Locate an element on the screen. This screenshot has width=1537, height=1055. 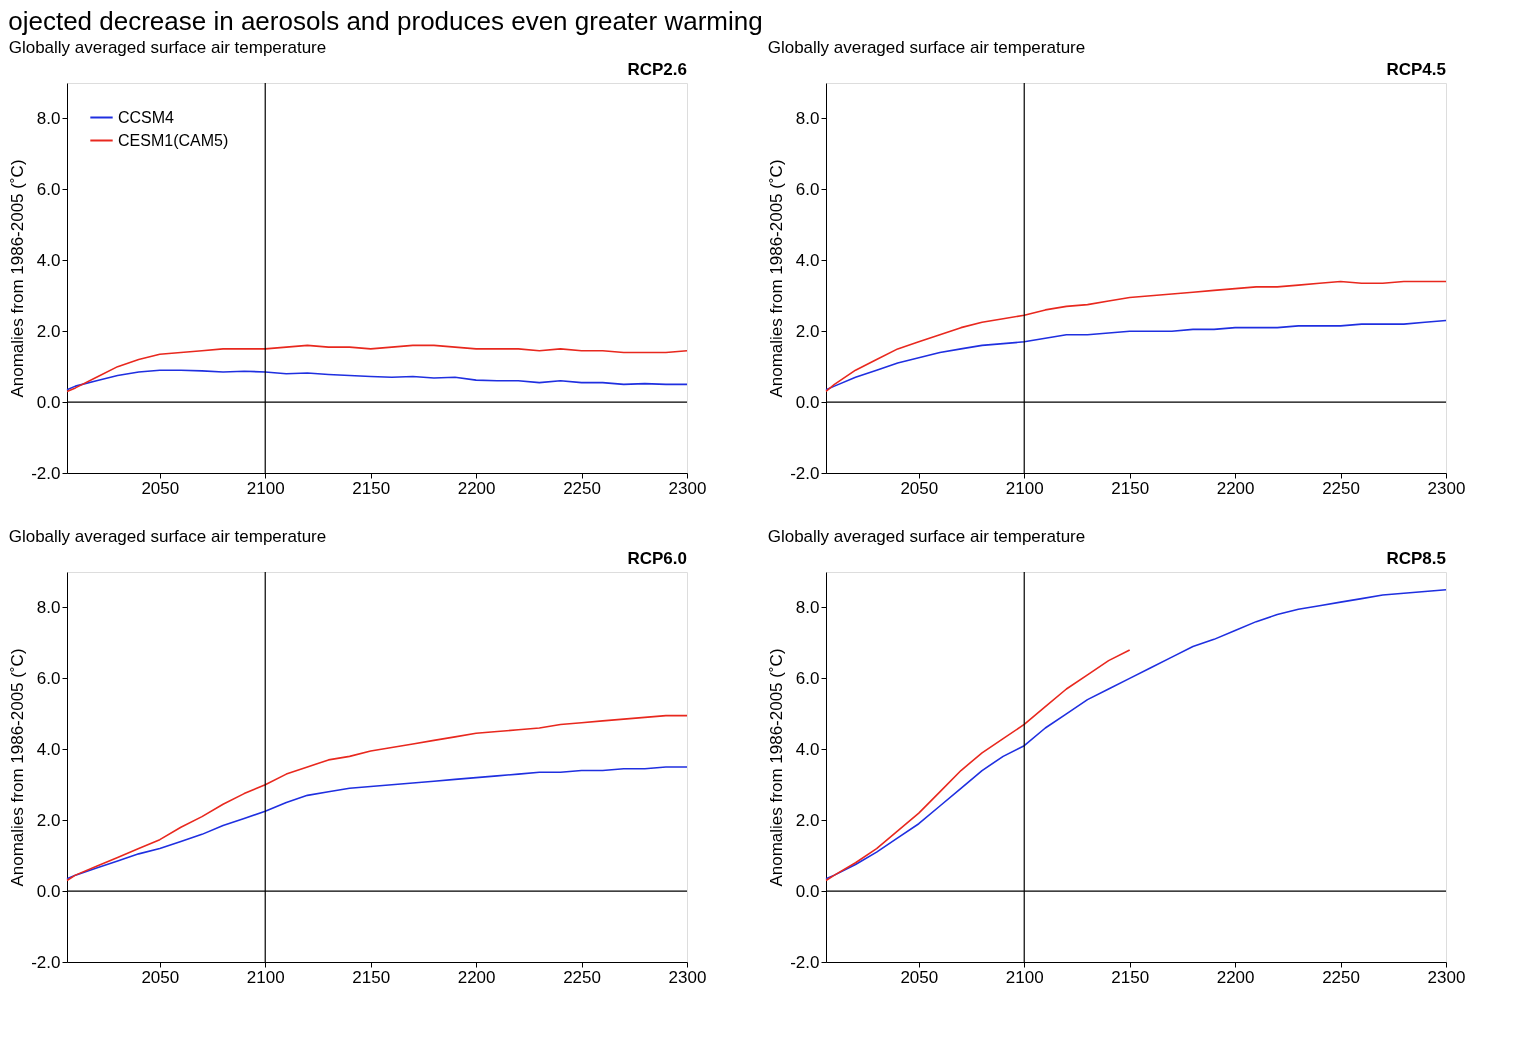
chart-subtitle: RCP8.5 is located at coordinates (1416, 558).